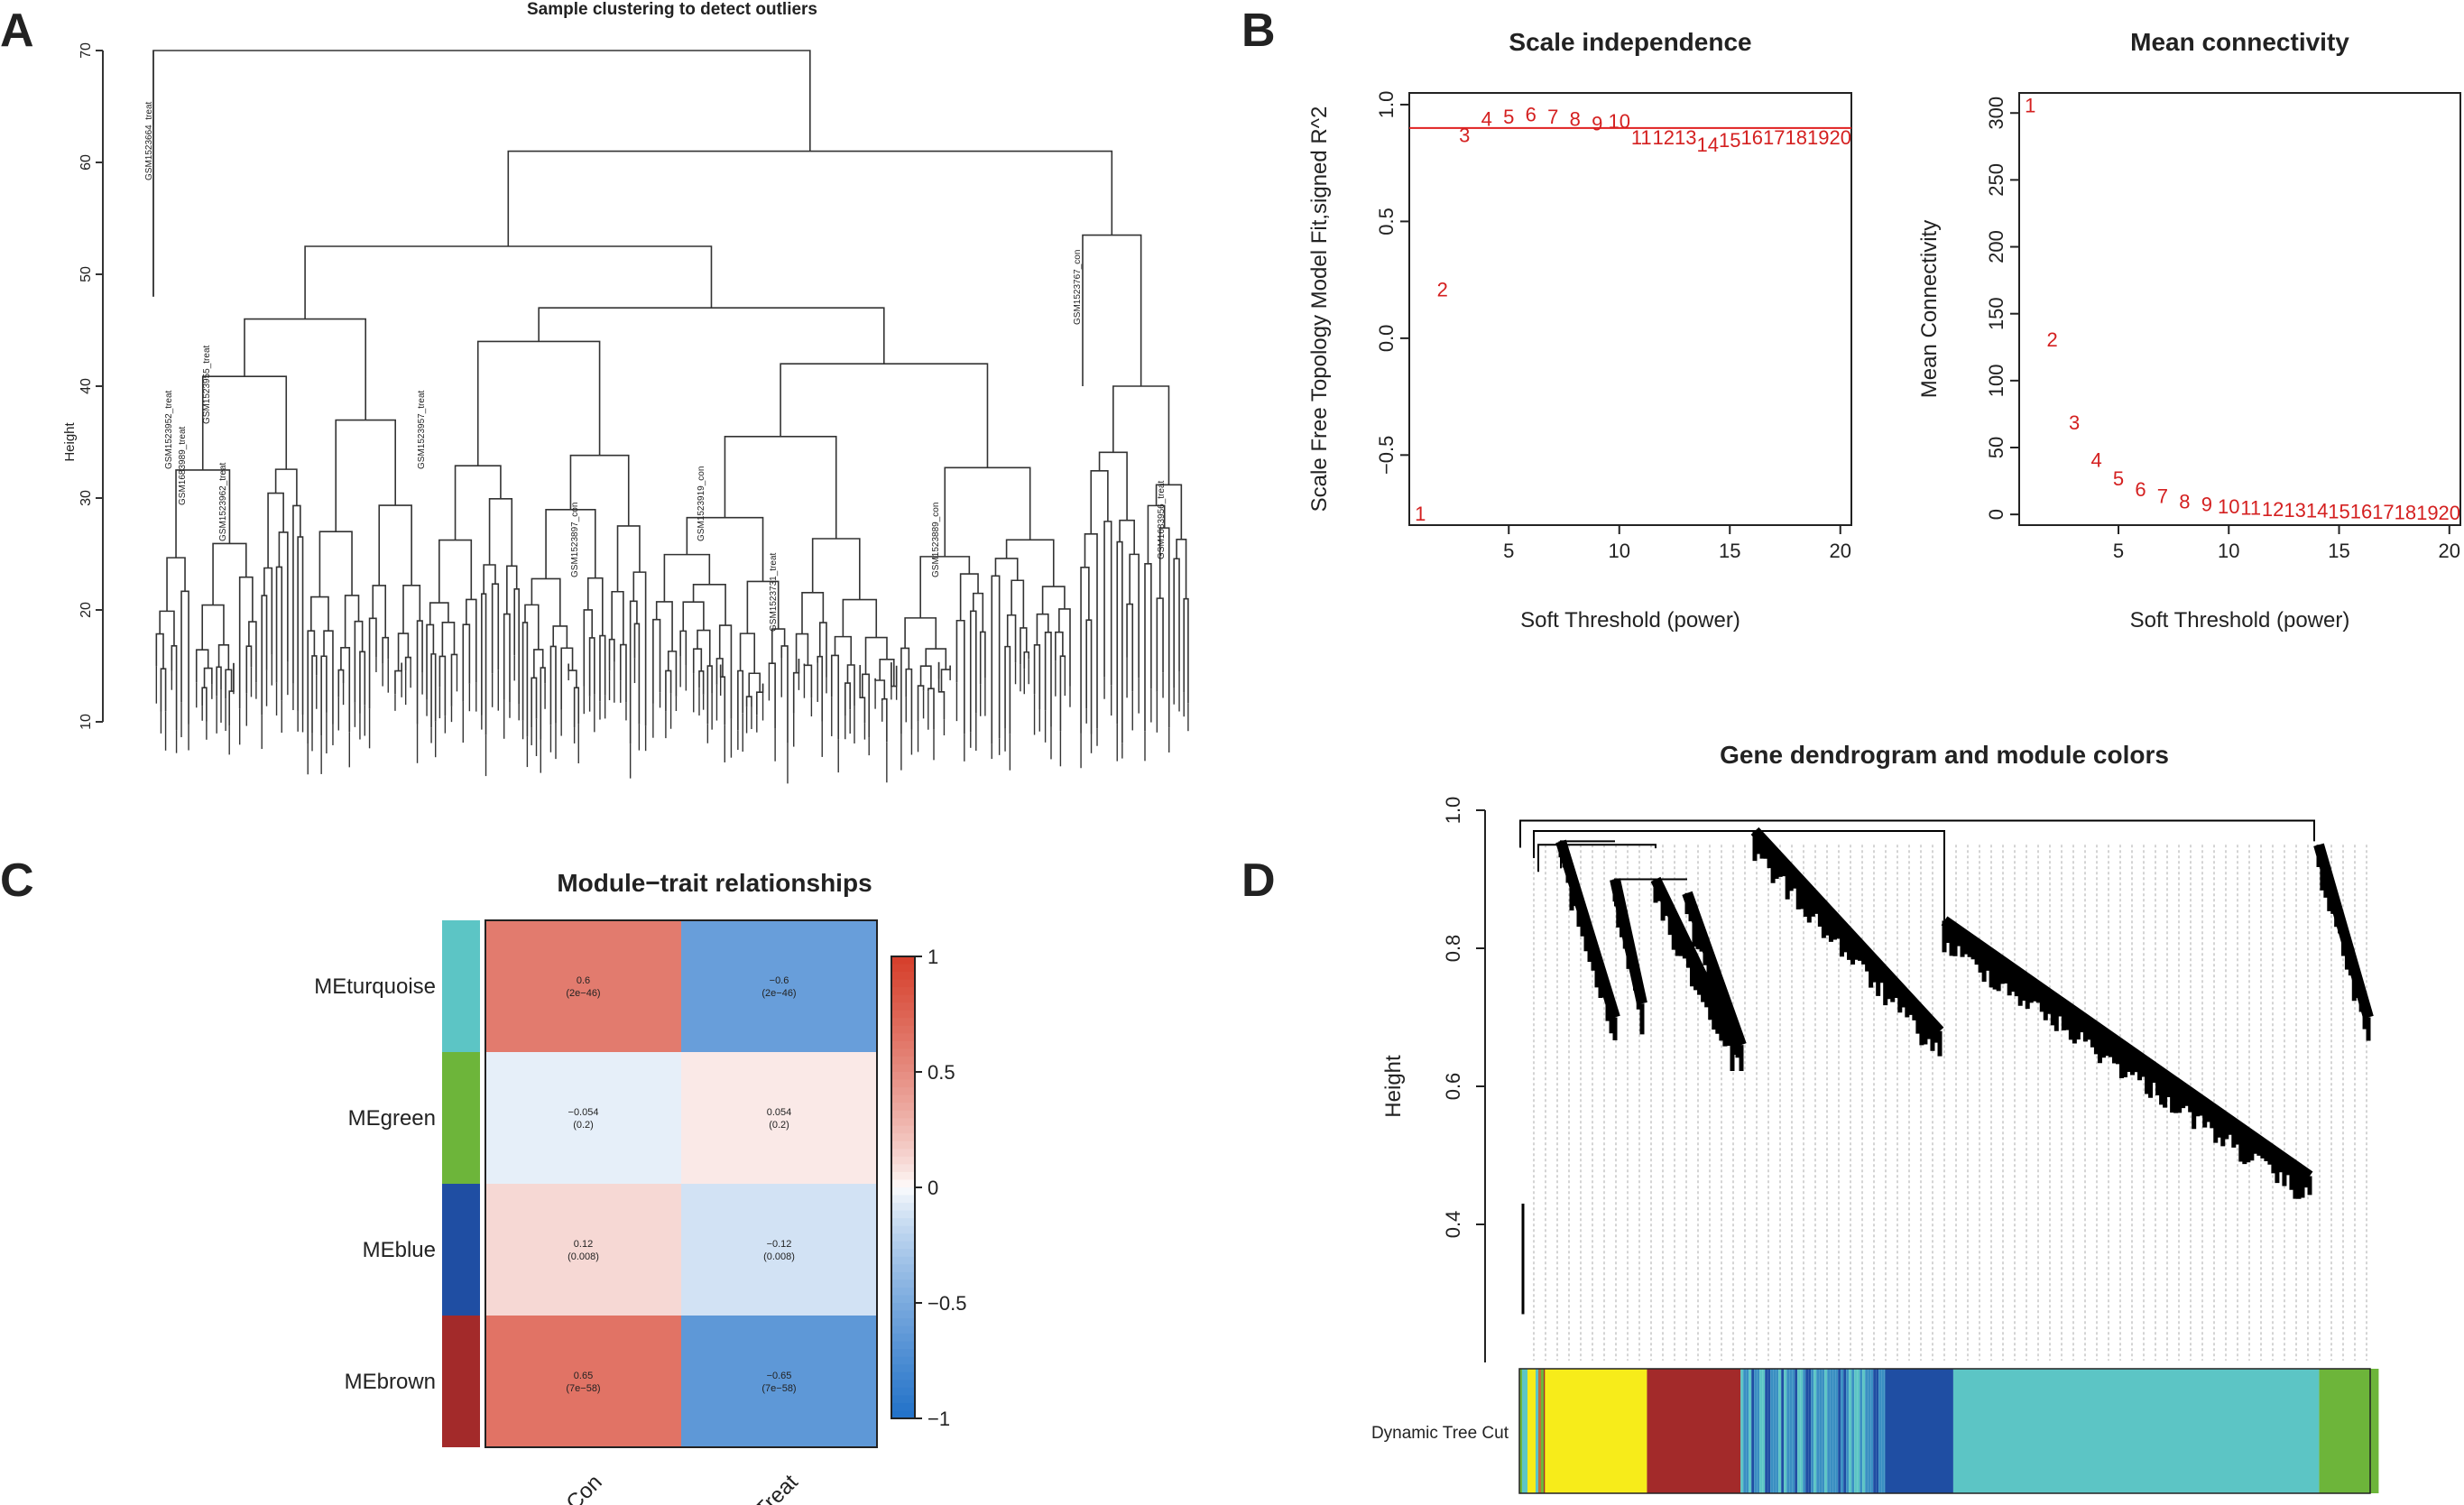 The height and width of the screenshot is (1505, 2464). What do you see at coordinates (938, 1419) in the screenshot?
I see `panel-c-colorbar-label: −1` at bounding box center [938, 1419].